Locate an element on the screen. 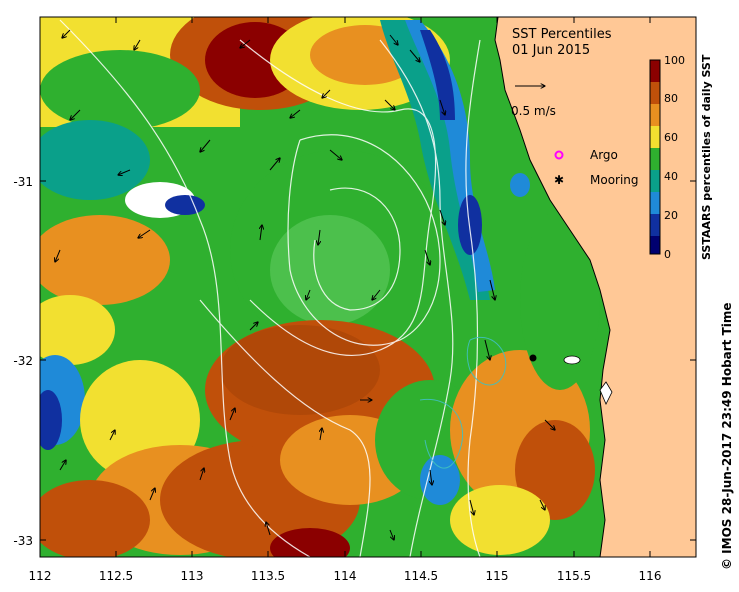 This screenshot has height=592, width=739. argo-marker-icon is located at coordinates (559, 155).